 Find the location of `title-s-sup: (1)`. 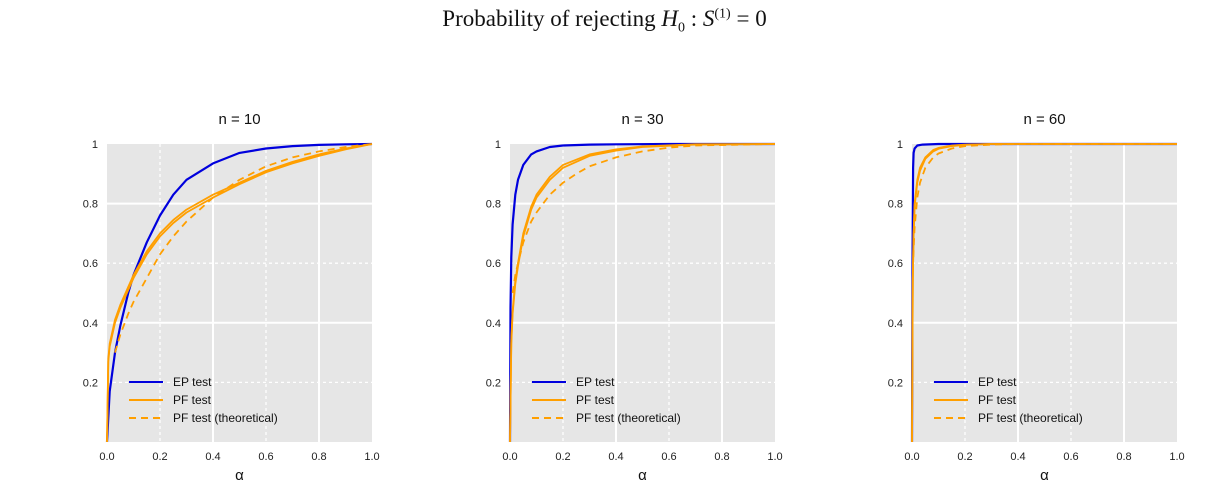

title-s-sup: (1) is located at coordinates (722, 14).